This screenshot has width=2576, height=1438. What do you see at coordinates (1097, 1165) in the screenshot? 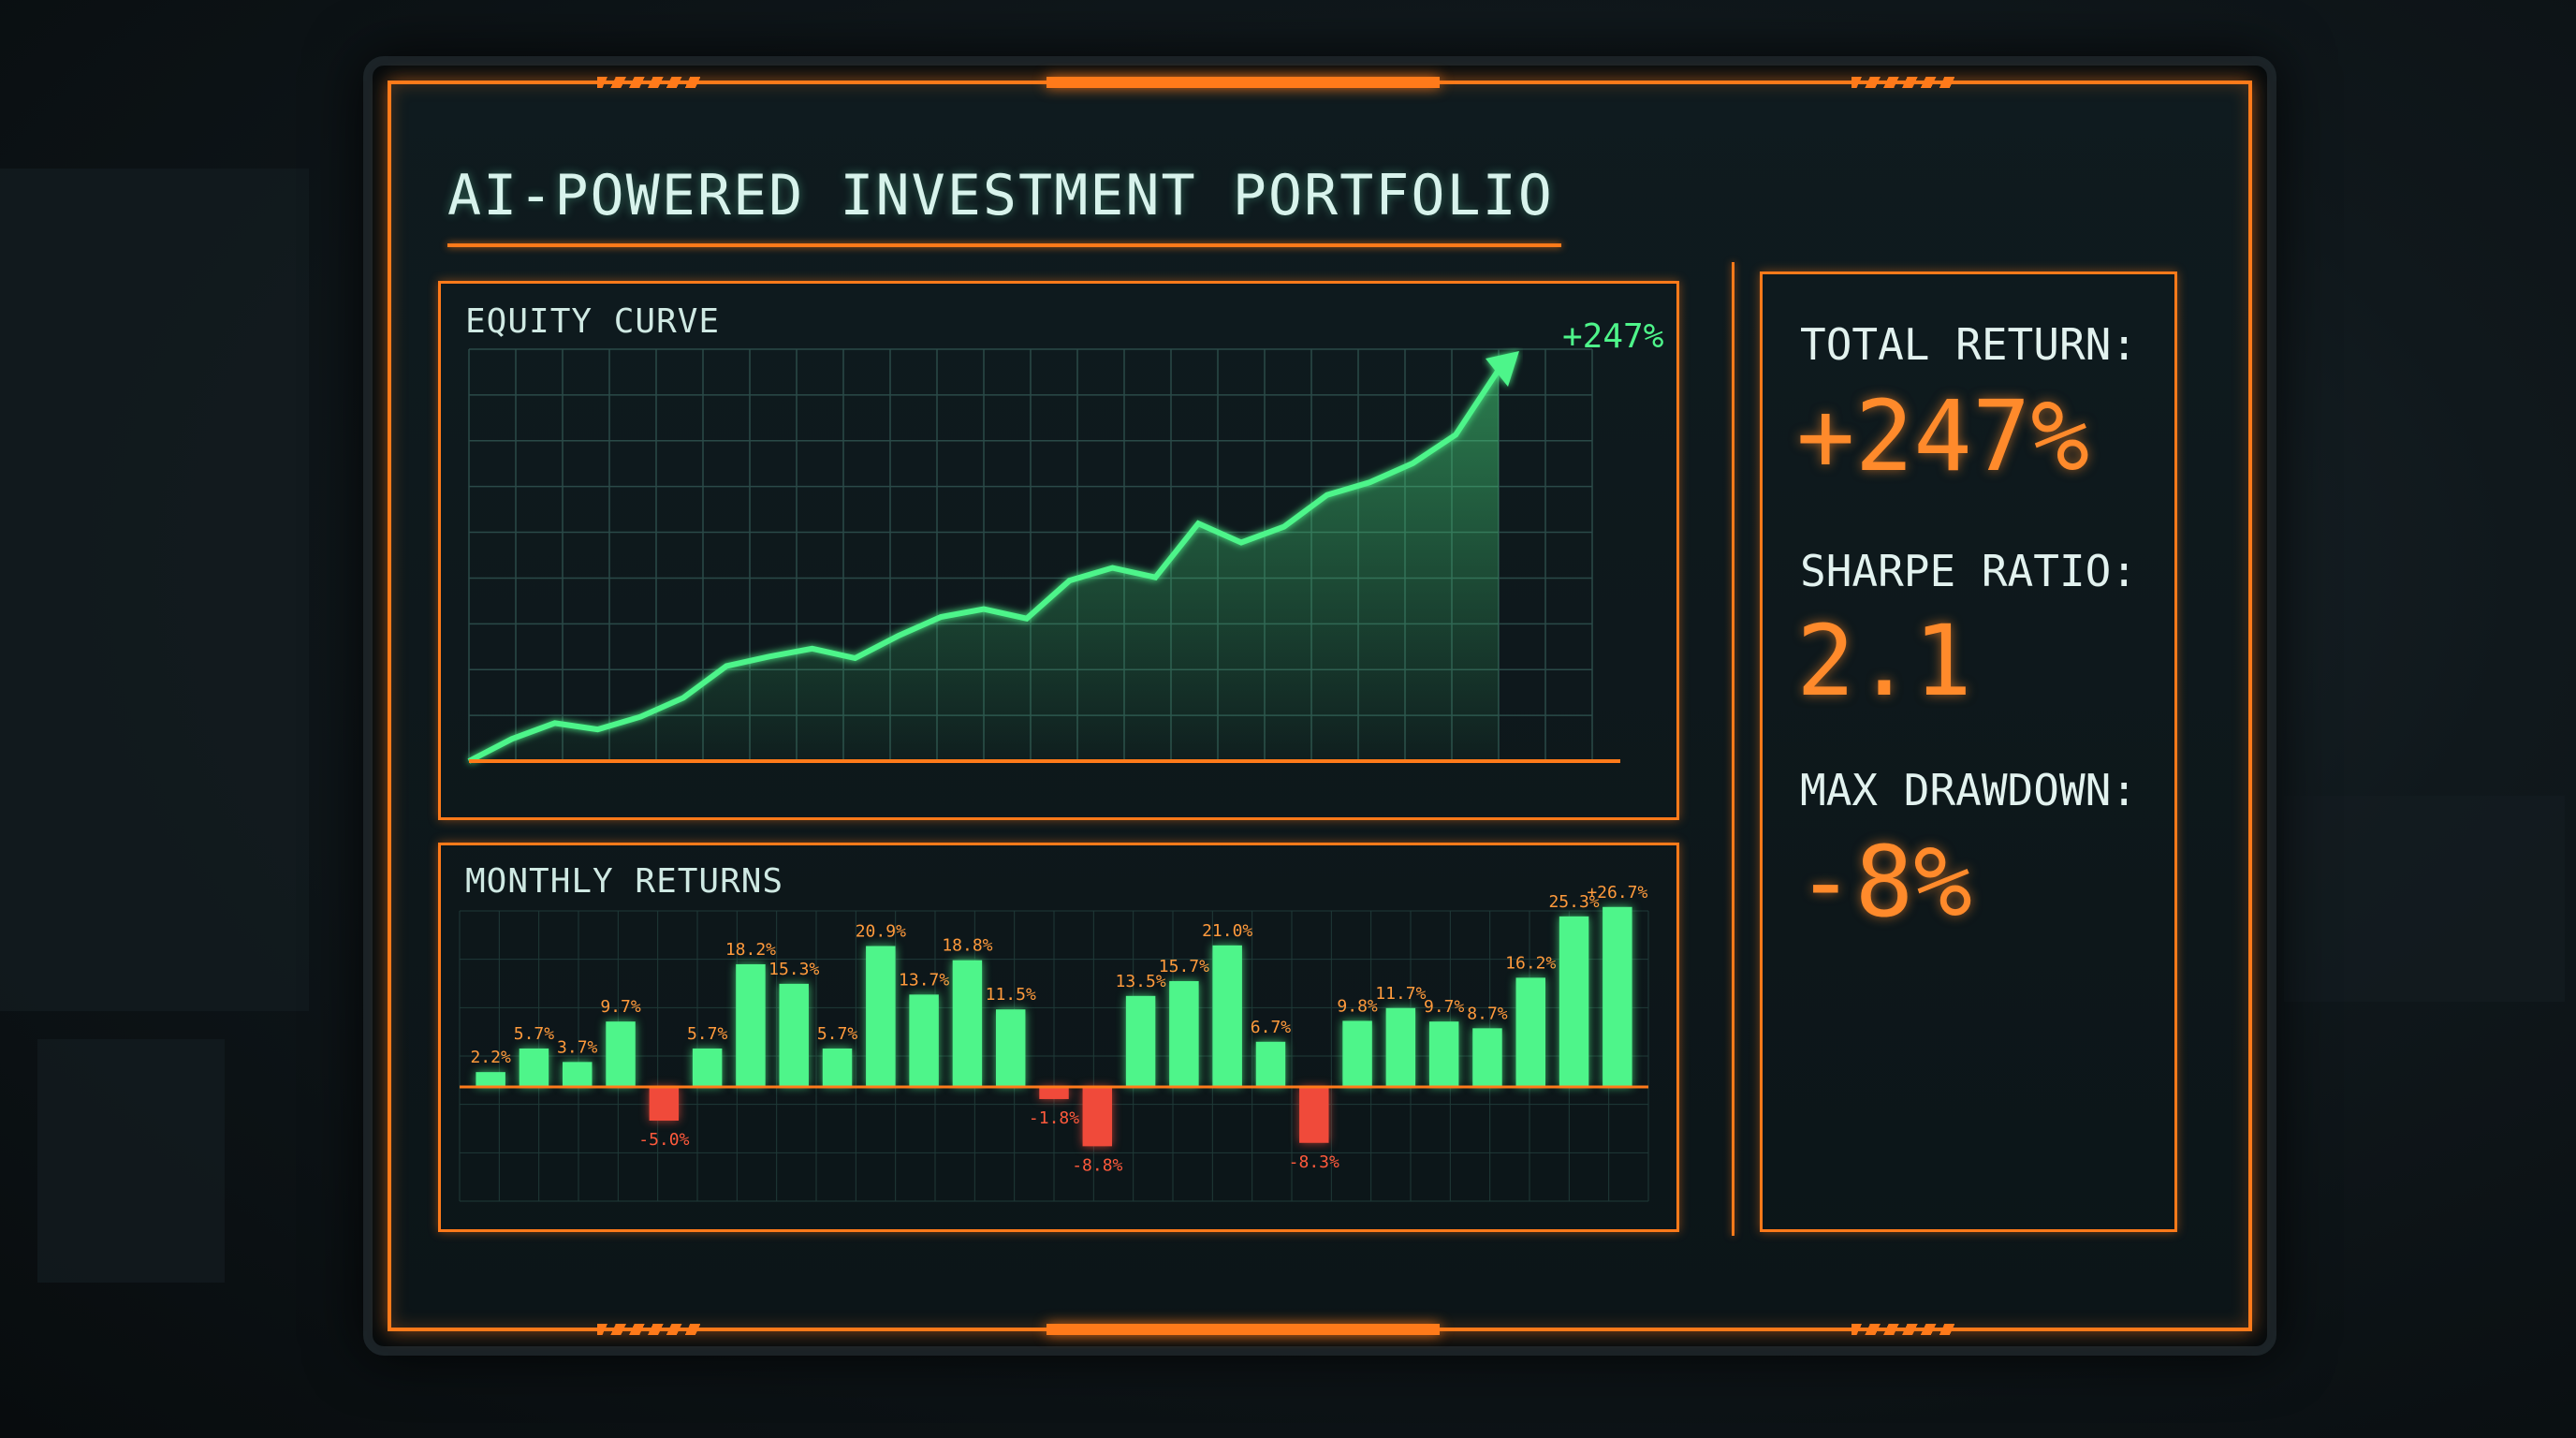
I see `return-data-label: -8.8%` at bounding box center [1097, 1165].